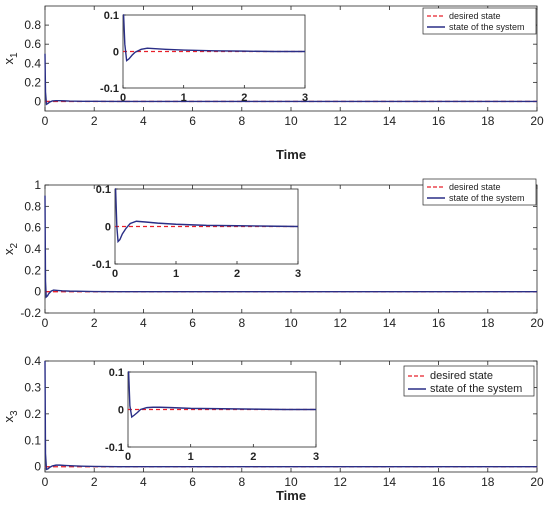 The width and height of the screenshot is (550, 521). I want to click on y-tick-label: 0.1, so click(32, 440).